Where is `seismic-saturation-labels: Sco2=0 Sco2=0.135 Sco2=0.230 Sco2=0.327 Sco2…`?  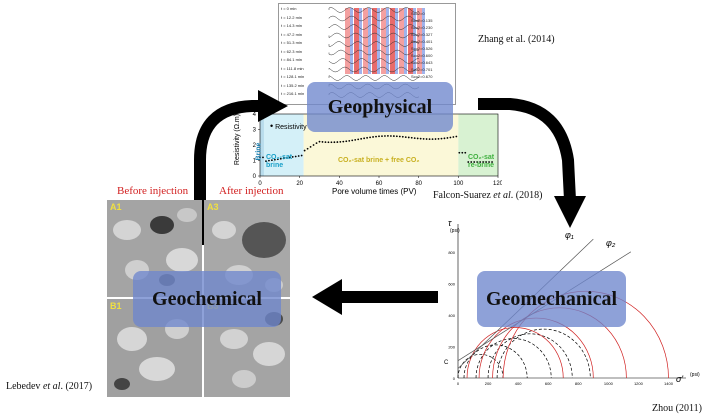
seismic-saturation-labels: Sco2=0 Sco2=0.135 Sco2=0.230 Sco2=0.327 Sco2… is located at coordinates (432, 45).